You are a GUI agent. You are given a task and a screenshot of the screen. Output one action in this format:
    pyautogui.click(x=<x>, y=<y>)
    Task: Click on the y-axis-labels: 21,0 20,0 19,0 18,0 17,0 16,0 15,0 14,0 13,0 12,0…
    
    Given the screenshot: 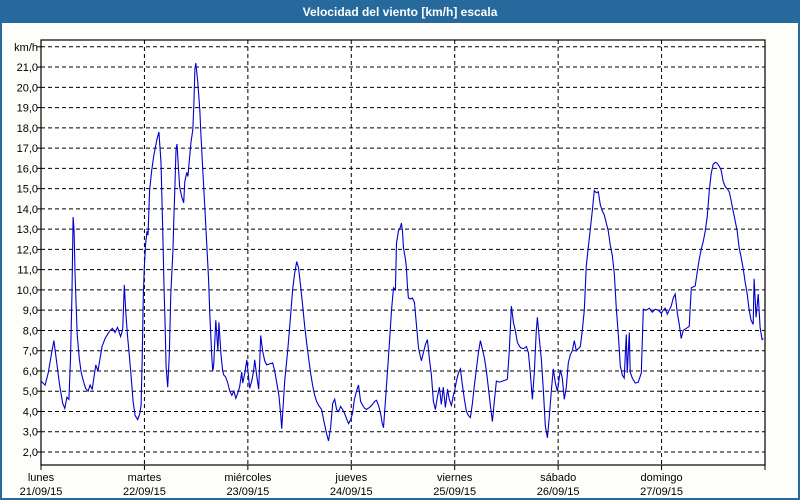 What is the action you would take?
    pyautogui.click(x=27, y=260)
    